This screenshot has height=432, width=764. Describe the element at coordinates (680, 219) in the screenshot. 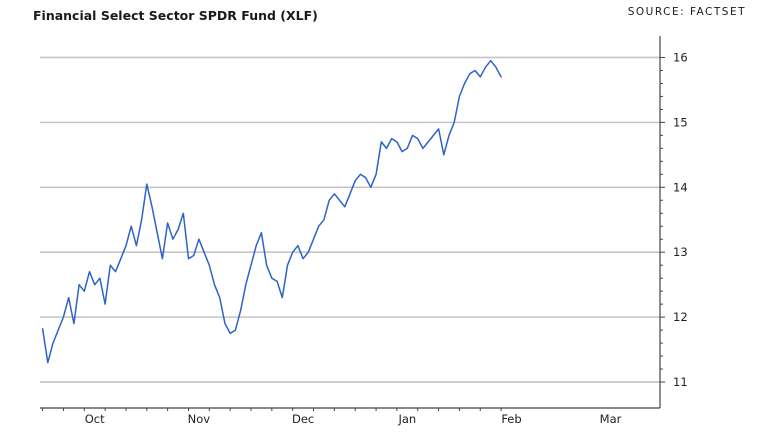

I see `y-axis-tick-labels: 11 12 13 14 15 16` at that location.